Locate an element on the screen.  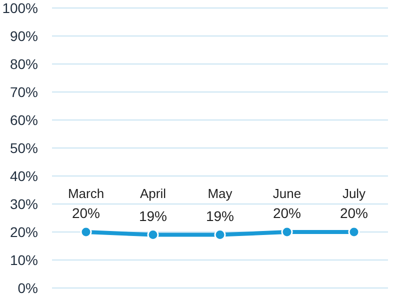
y-tick-label: 100% is located at coordinates (20, 8).